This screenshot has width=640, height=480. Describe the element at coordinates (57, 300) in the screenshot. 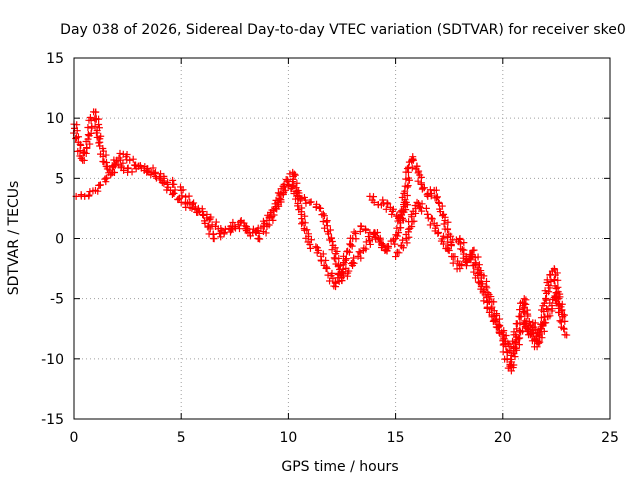

I see `y-tick-label: -5` at that location.